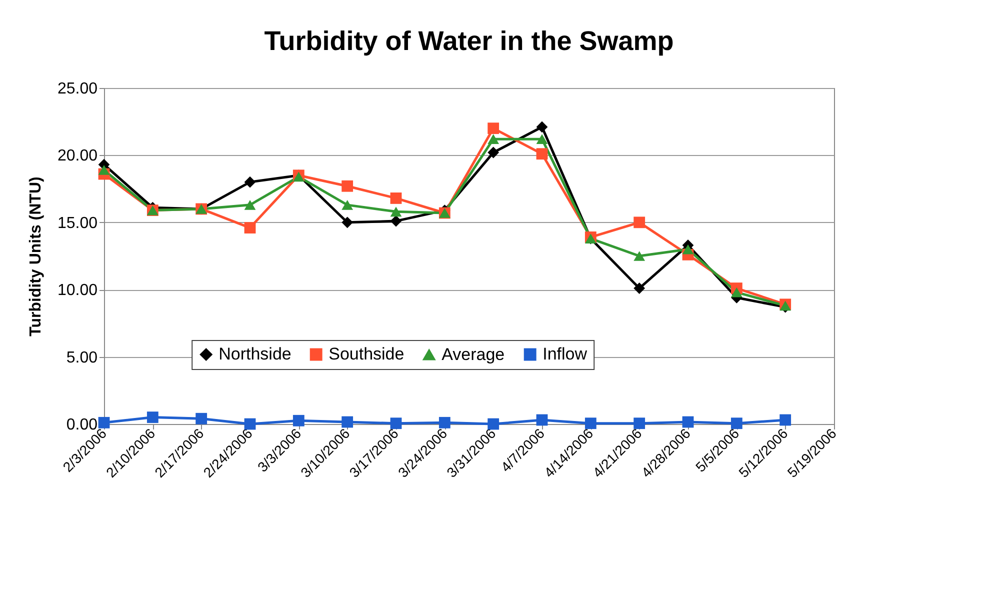 Image resolution: width=1000 pixels, height=603 pixels. I want to click on y-tick-label: 5.00, so click(82, 357).